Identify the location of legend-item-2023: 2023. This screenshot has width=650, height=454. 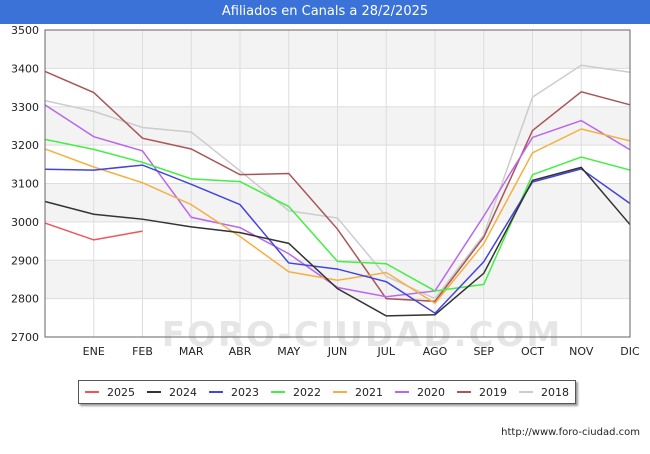
(234, 392).